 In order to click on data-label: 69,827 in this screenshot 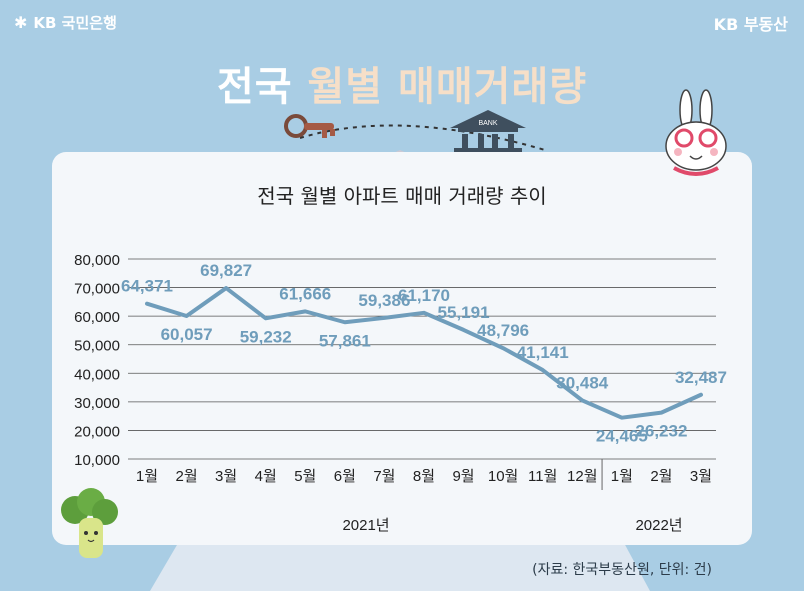, I will do `click(226, 270)`.